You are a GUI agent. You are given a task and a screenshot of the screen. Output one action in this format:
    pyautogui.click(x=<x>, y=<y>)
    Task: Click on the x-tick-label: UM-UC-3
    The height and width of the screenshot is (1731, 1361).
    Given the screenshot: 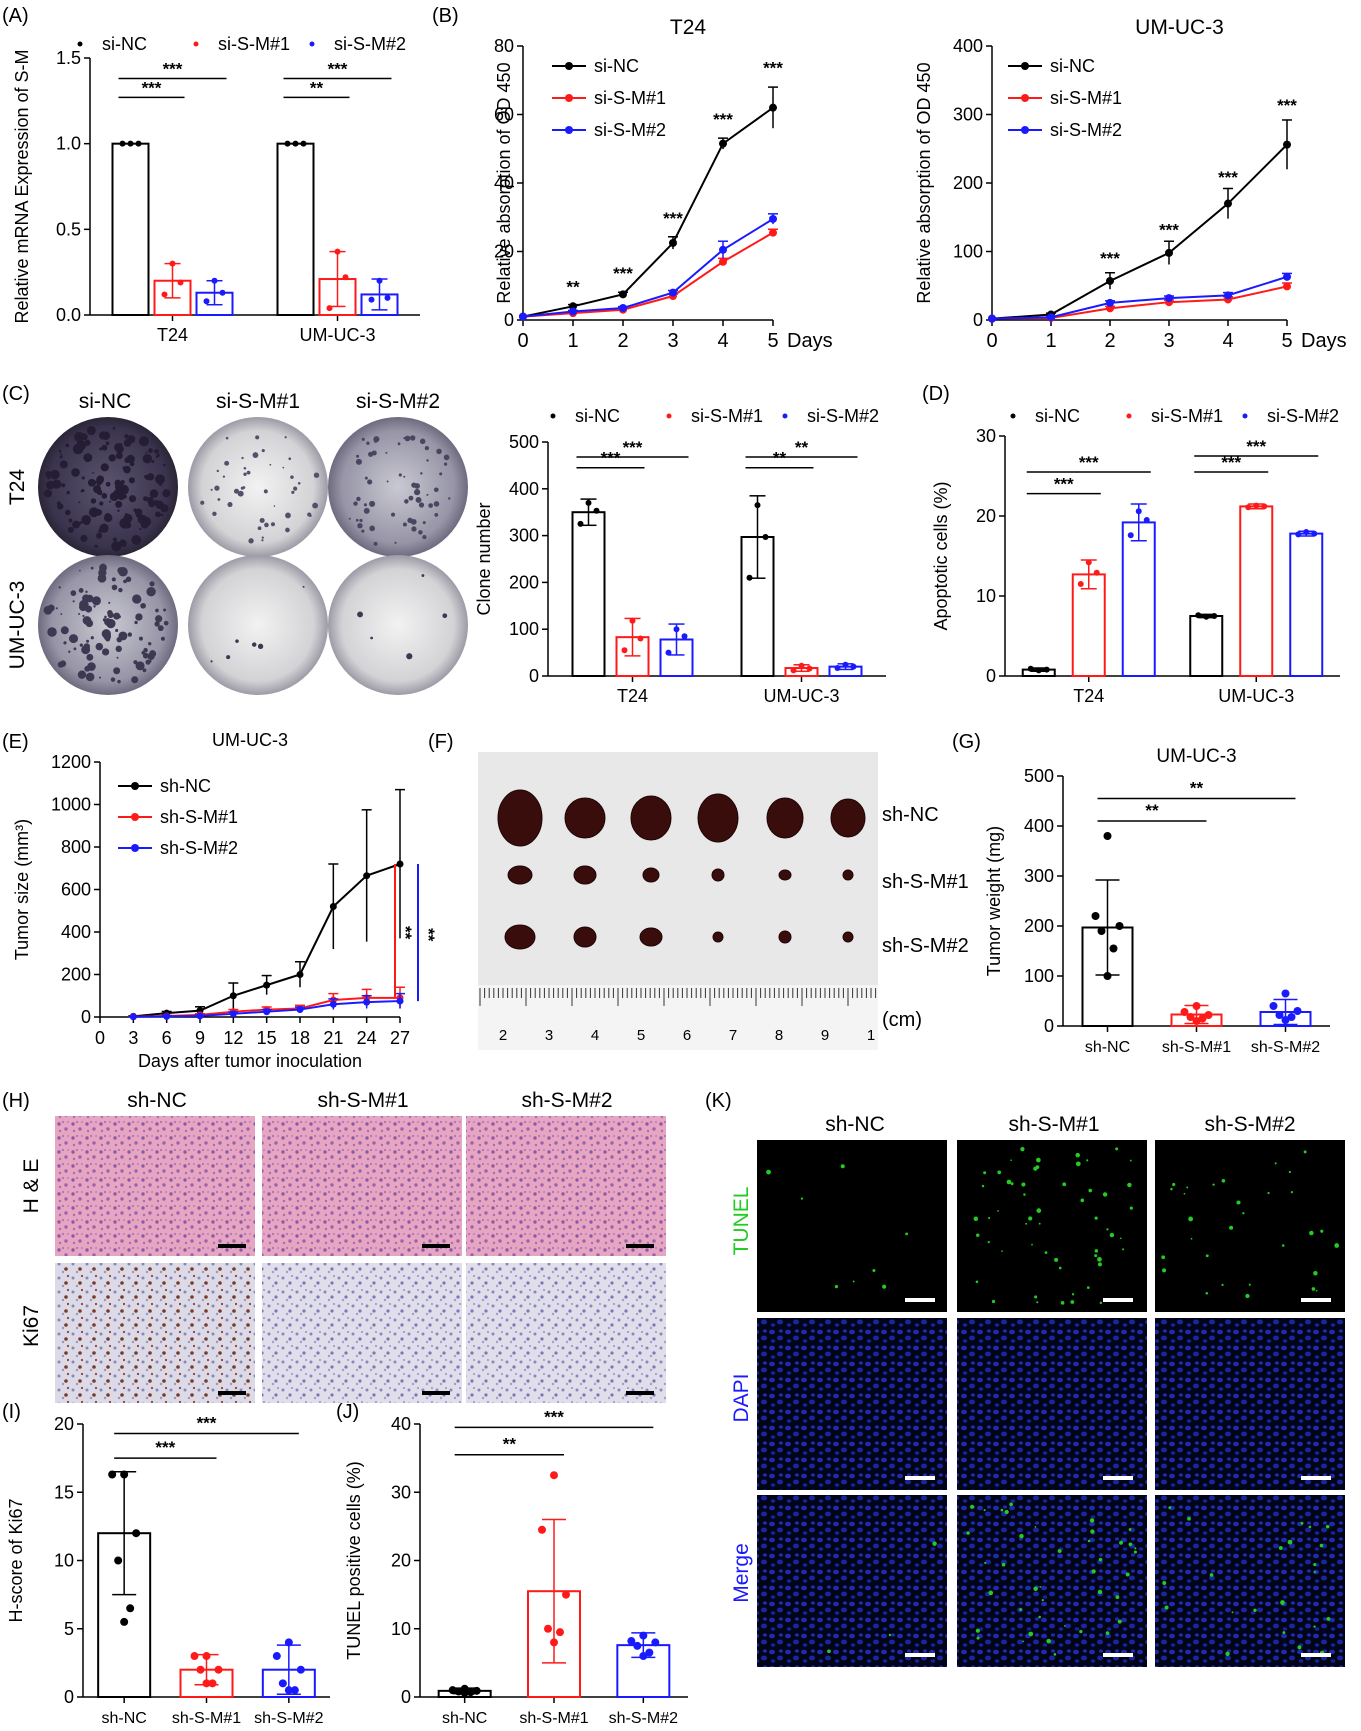 What is the action you would take?
    pyautogui.click(x=802, y=696)
    